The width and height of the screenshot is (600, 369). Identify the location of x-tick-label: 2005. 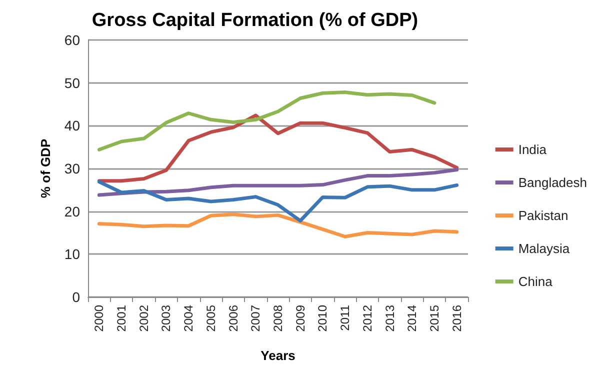
(211, 318).